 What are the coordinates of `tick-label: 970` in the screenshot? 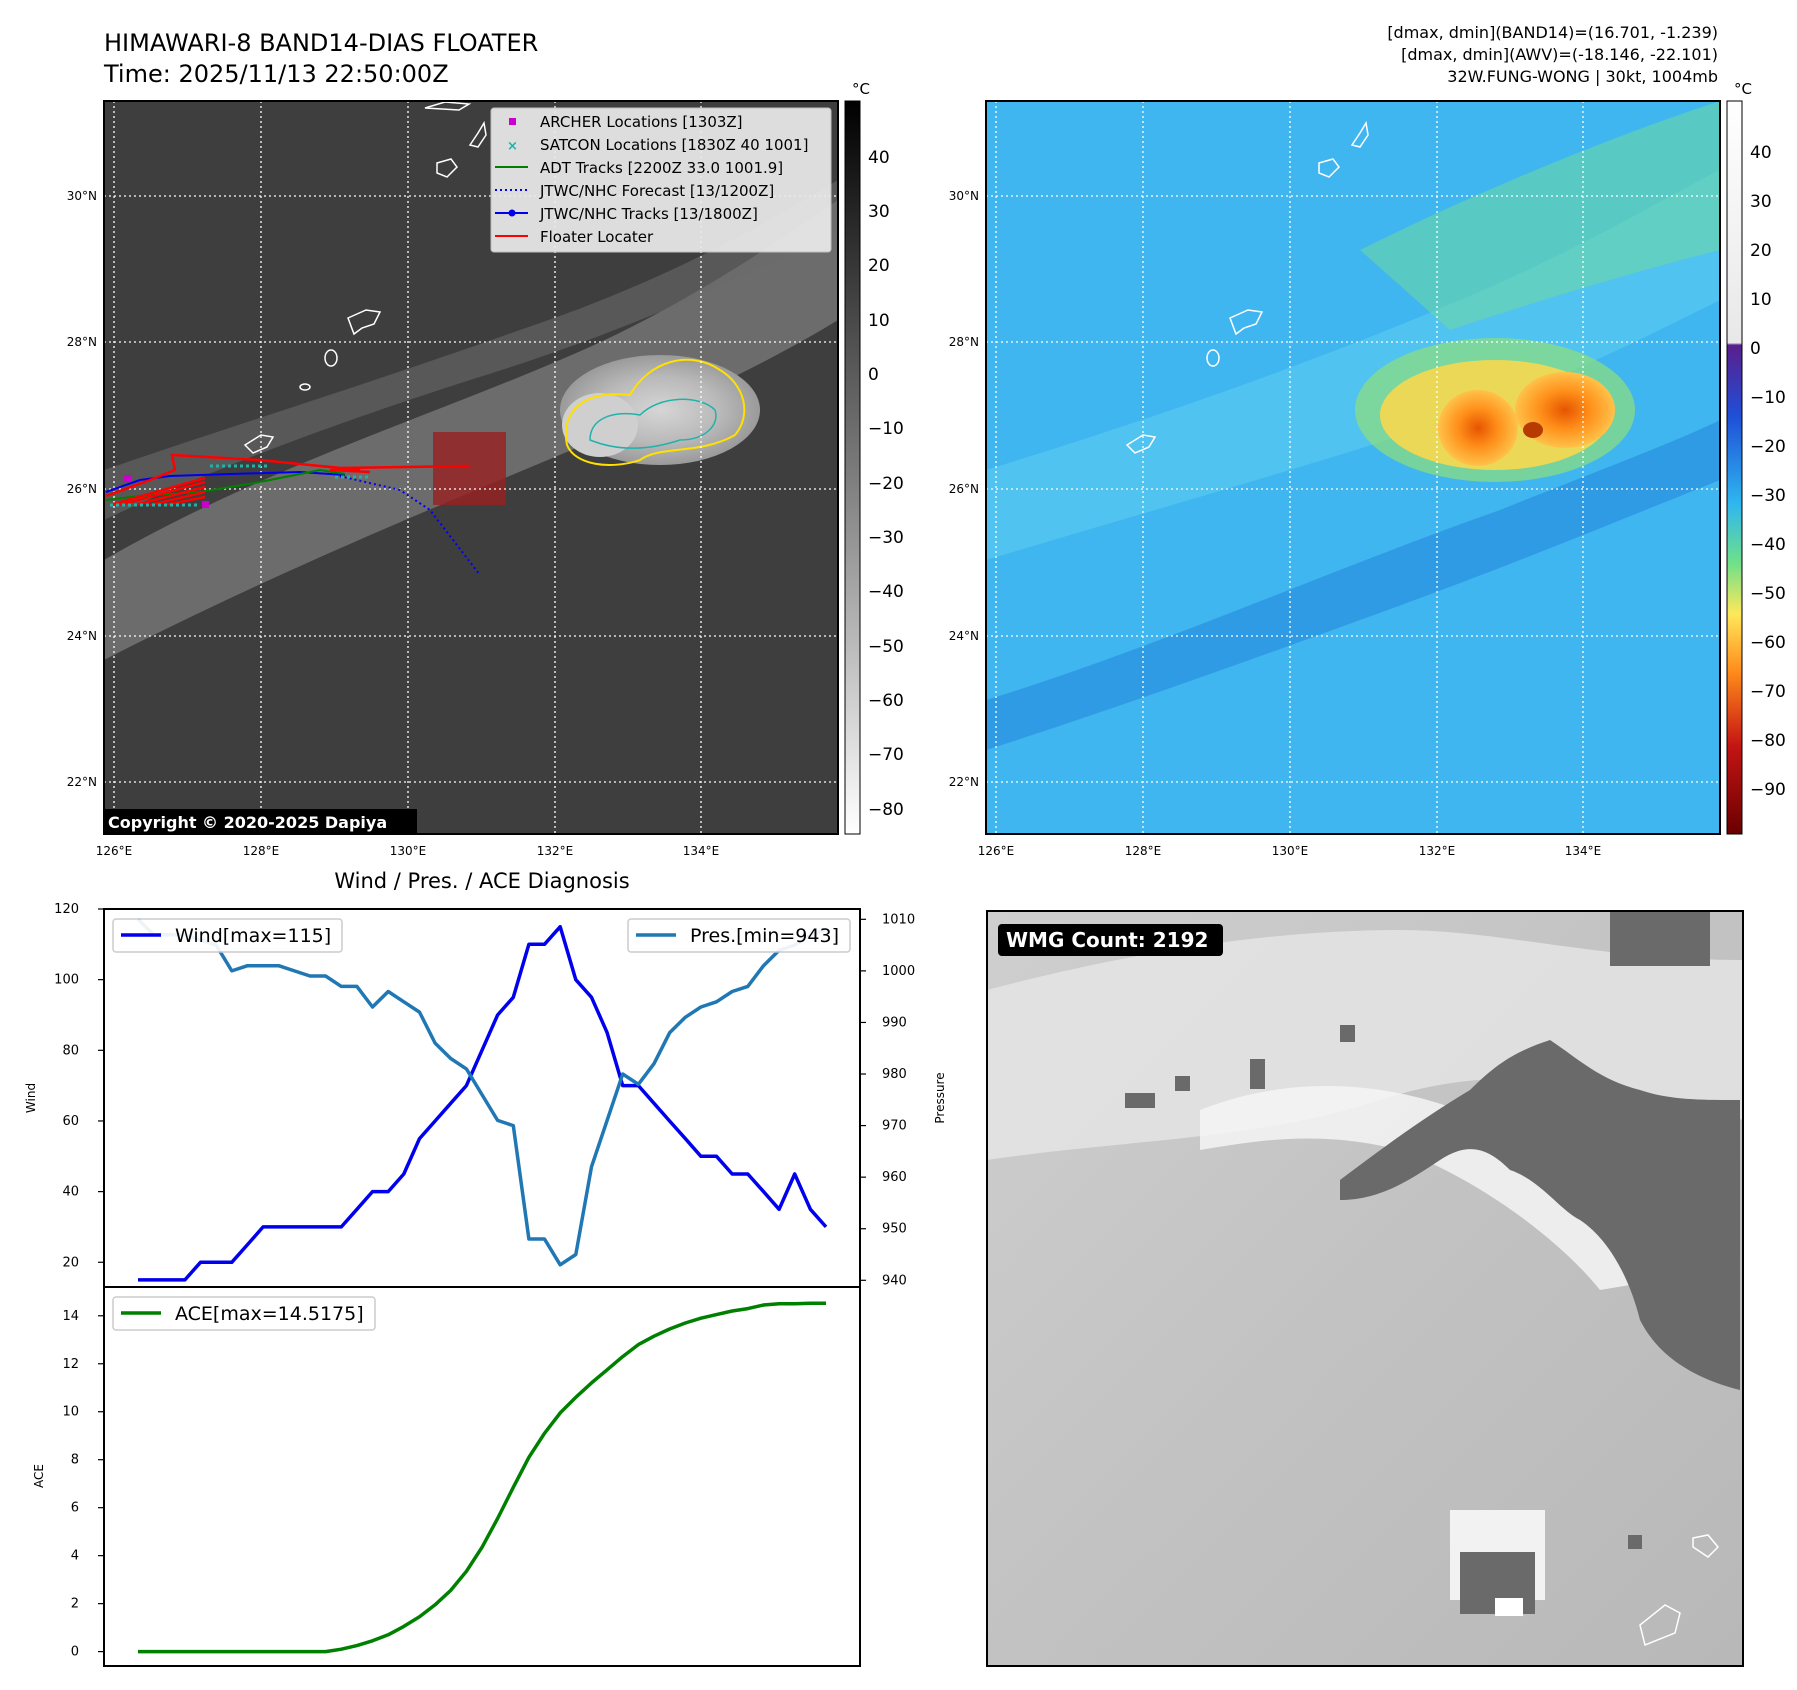 It's located at (894, 1126).